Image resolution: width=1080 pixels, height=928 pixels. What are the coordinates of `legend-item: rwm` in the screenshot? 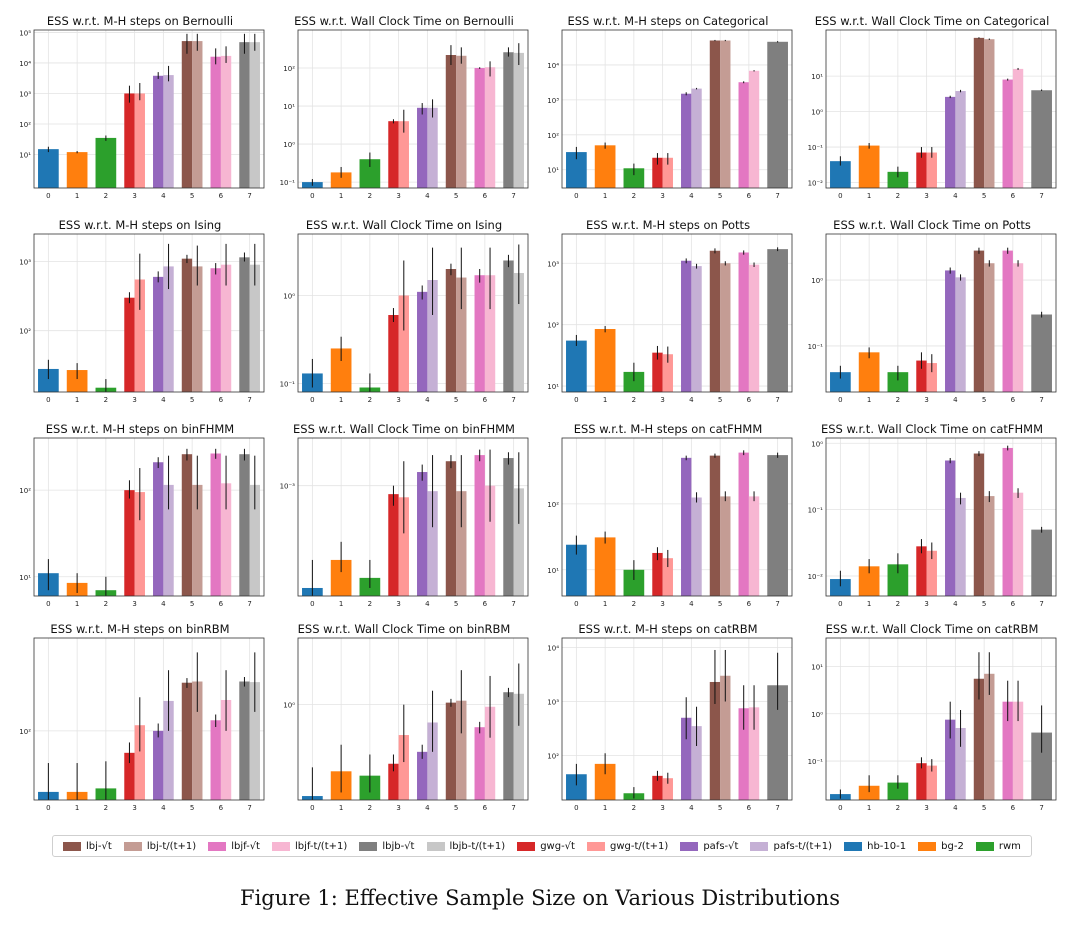 It's located at (998, 846).